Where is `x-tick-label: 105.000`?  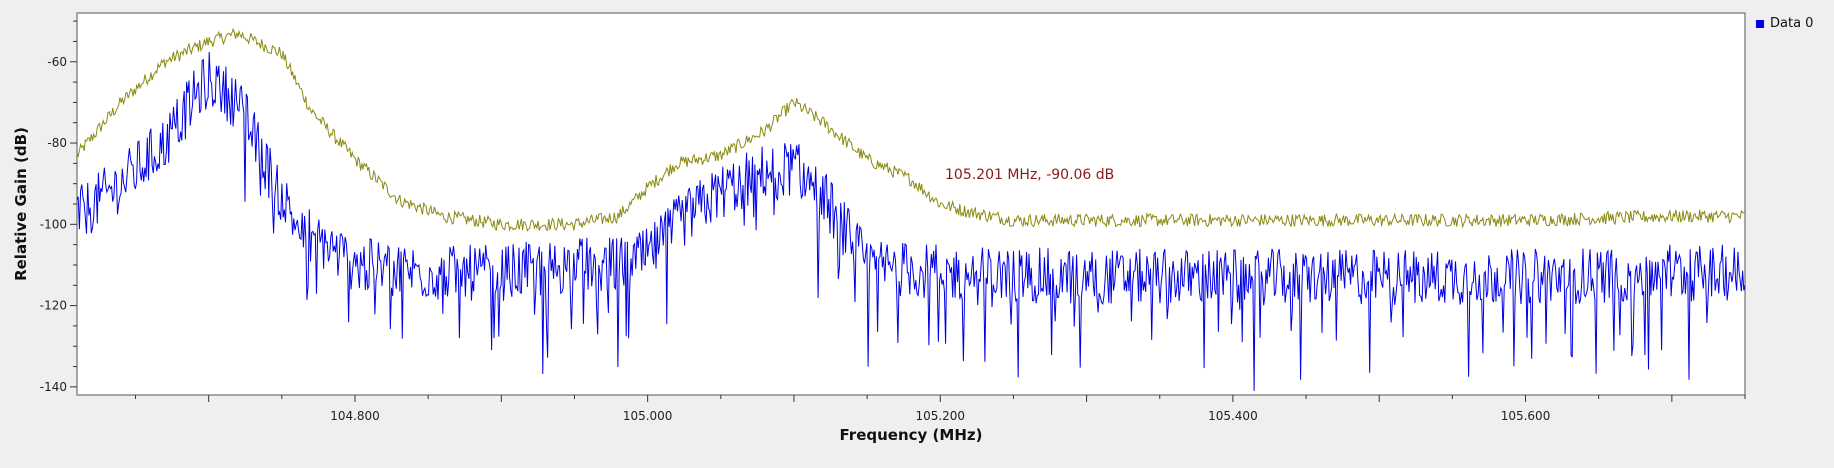 x-tick-label: 105.000 is located at coordinates (648, 416).